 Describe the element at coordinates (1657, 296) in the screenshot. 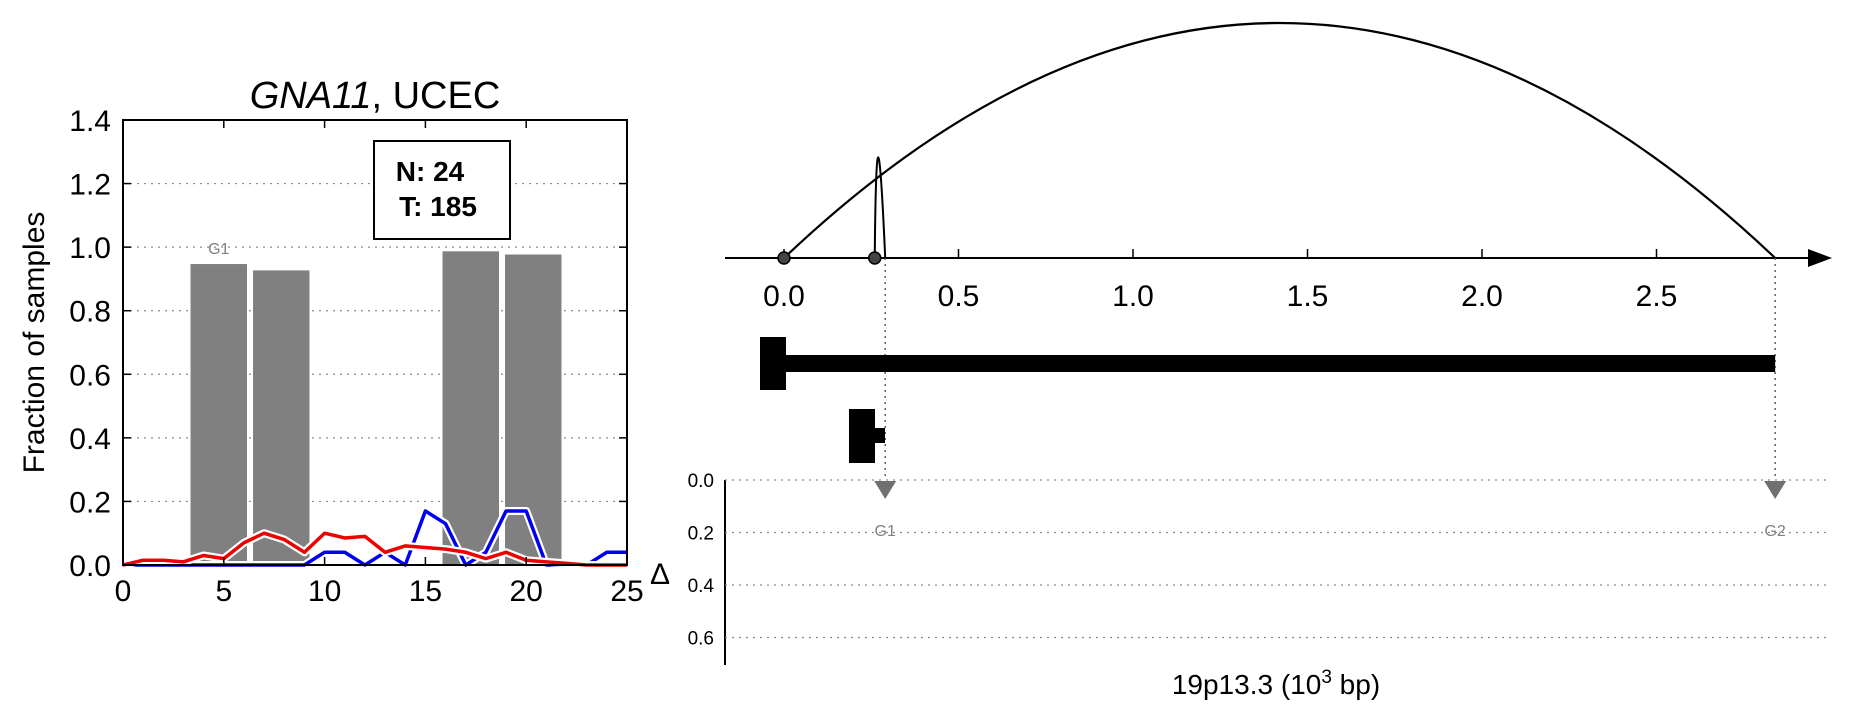

I see `genome-tick-label: 2.5` at that location.